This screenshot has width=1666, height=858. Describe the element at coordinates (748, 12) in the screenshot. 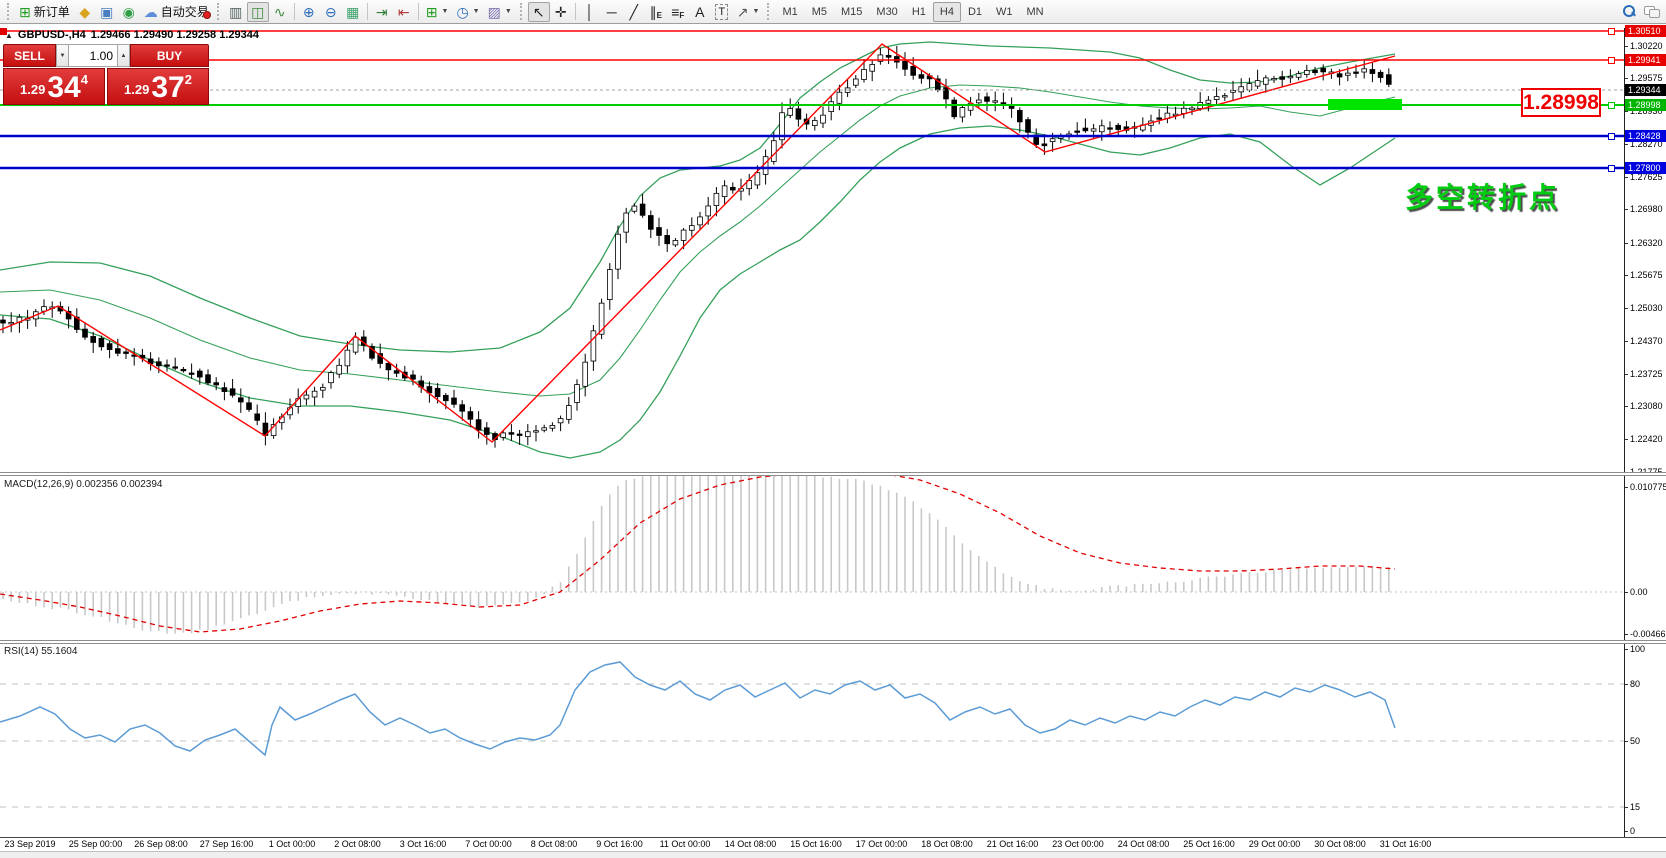

I see `arrows-button: ↗ ▼` at that location.